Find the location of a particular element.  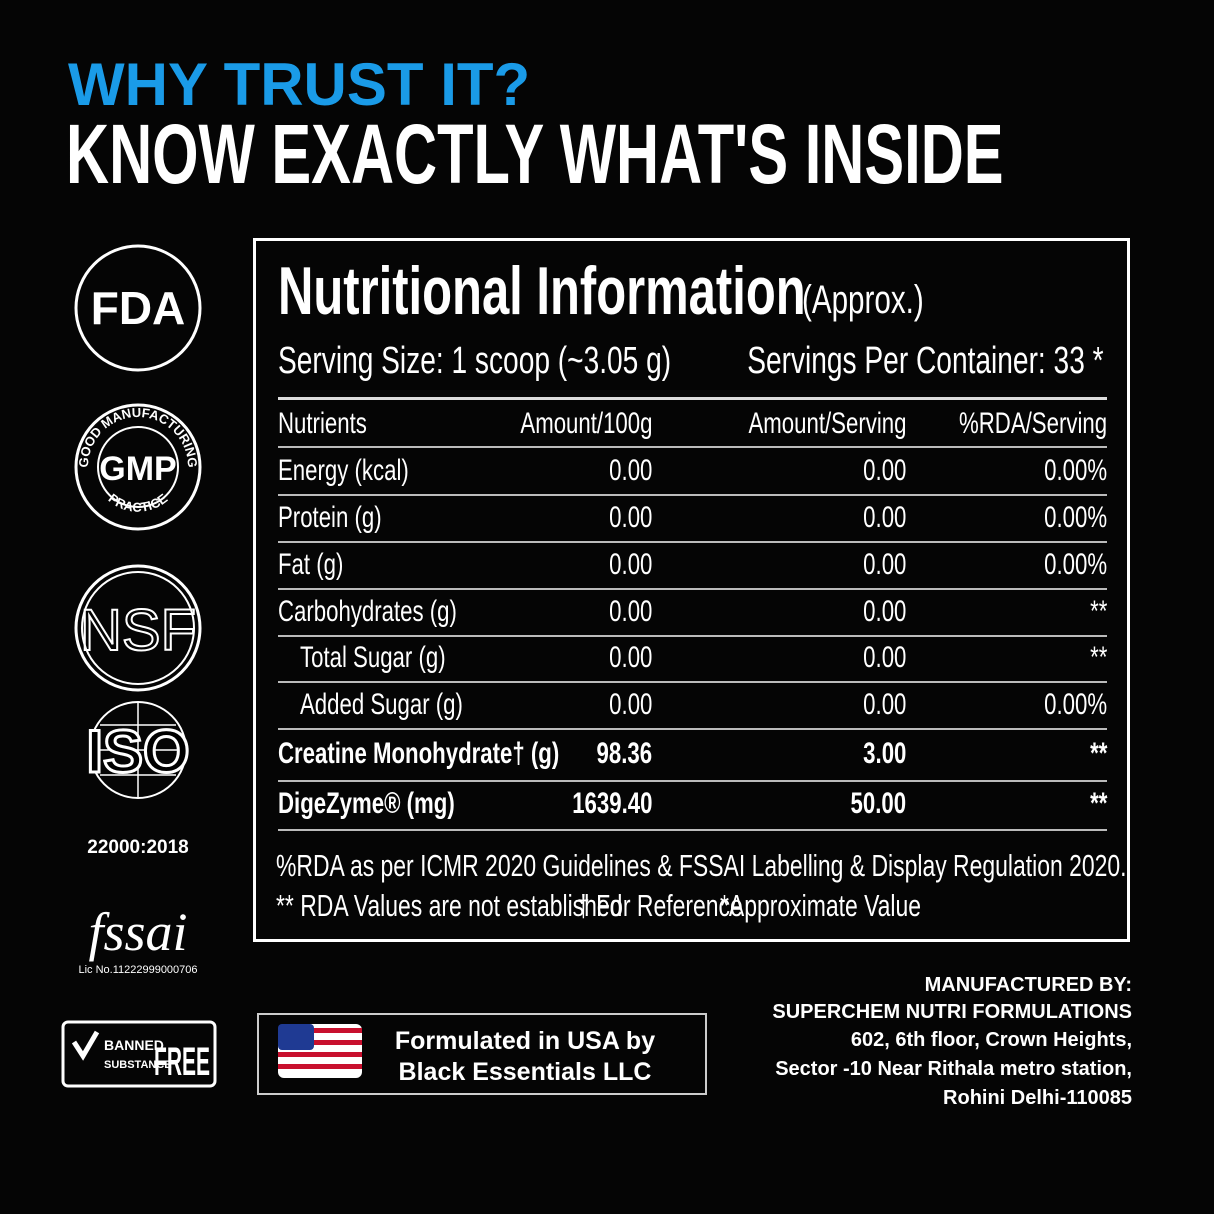

fssai-label: fssai is located at coordinates (137, 932).